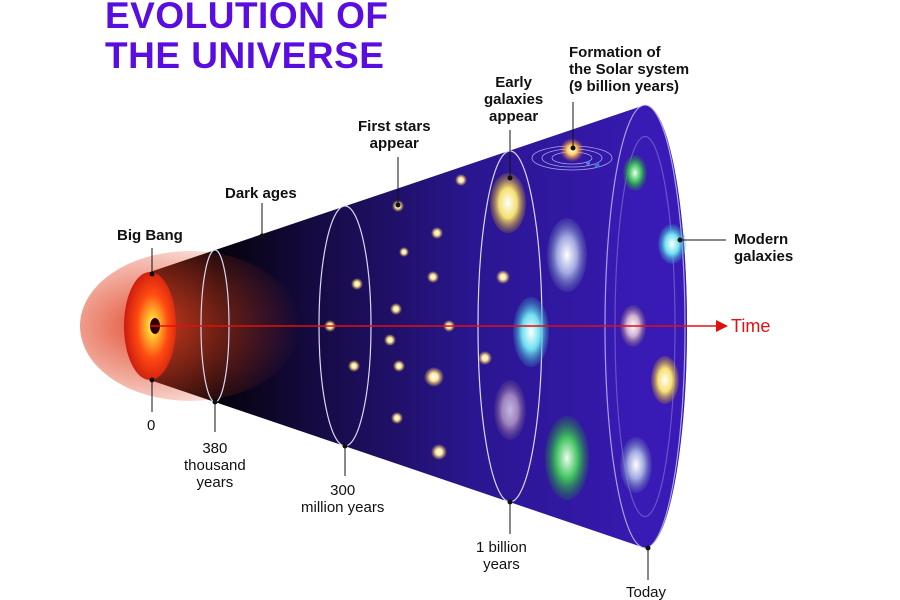  I want to click on time-0: 0, so click(151, 425).